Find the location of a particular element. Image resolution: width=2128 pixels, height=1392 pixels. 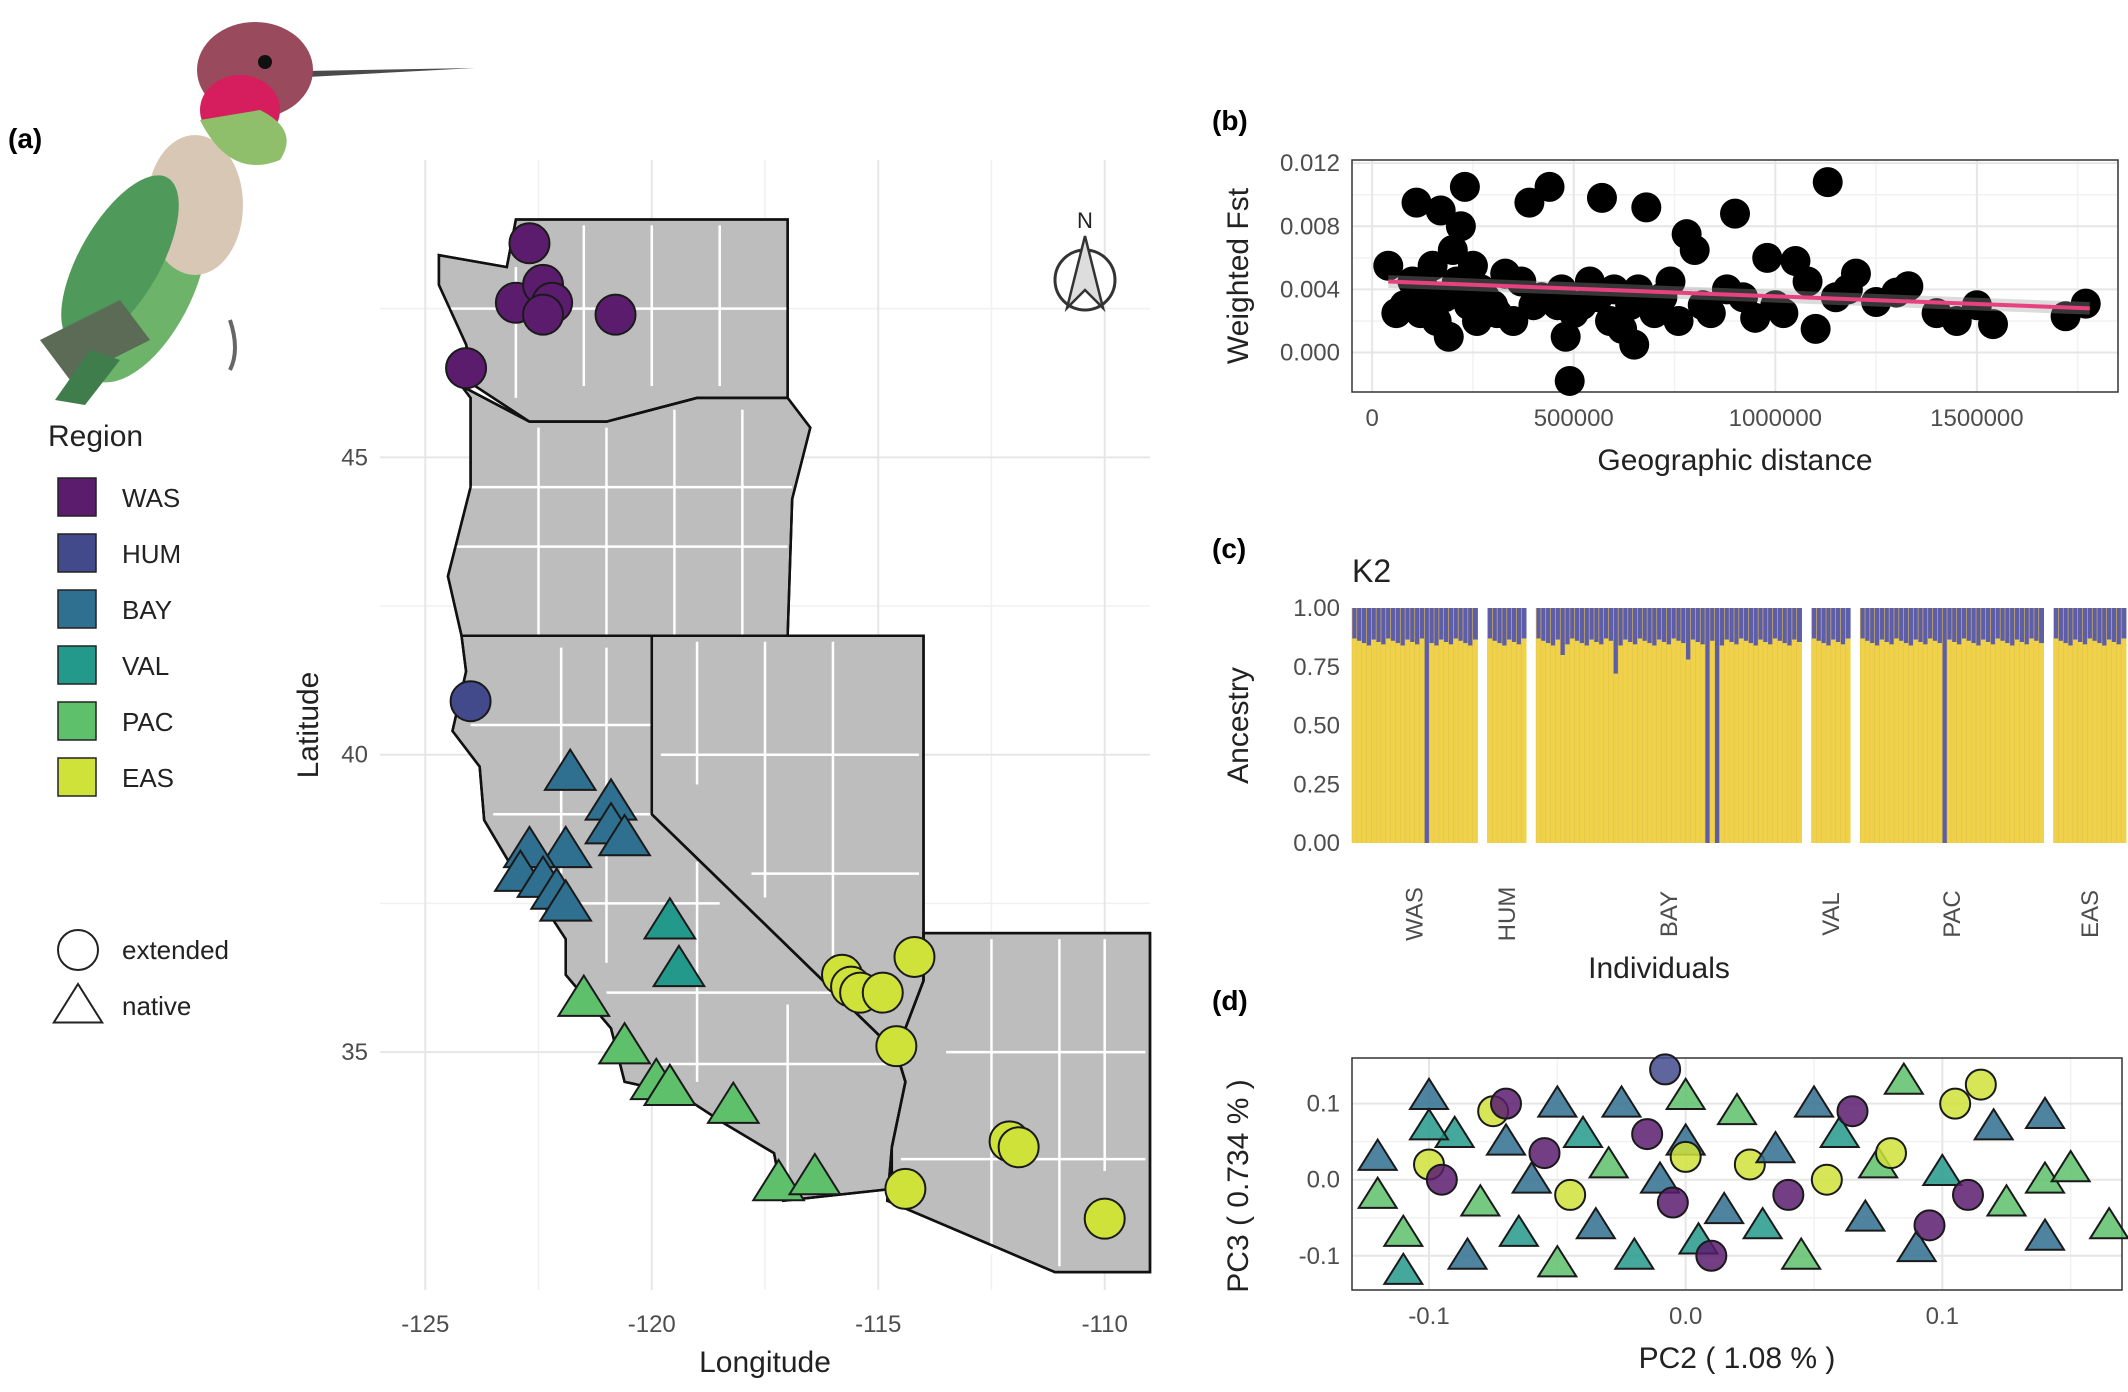

pca-x-tick: 0.1 is located at coordinates (1942, 1316).